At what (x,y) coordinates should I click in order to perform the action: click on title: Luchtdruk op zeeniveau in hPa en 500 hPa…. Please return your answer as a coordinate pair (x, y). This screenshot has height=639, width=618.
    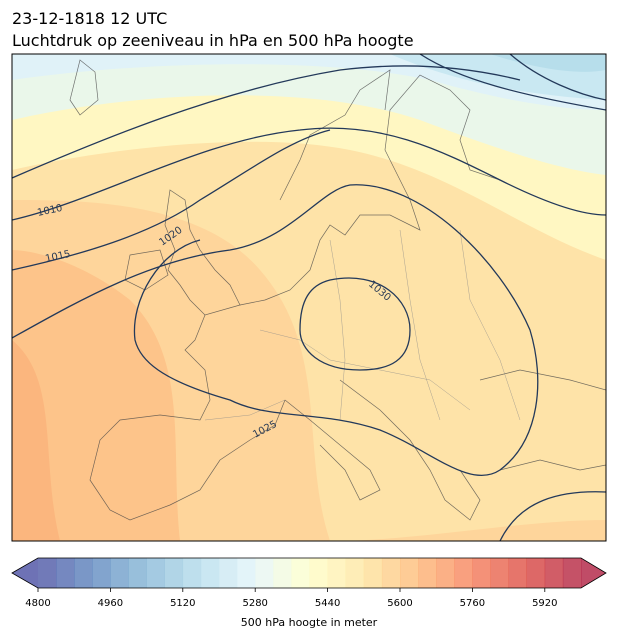
    Looking at the image, I should click on (213, 40).